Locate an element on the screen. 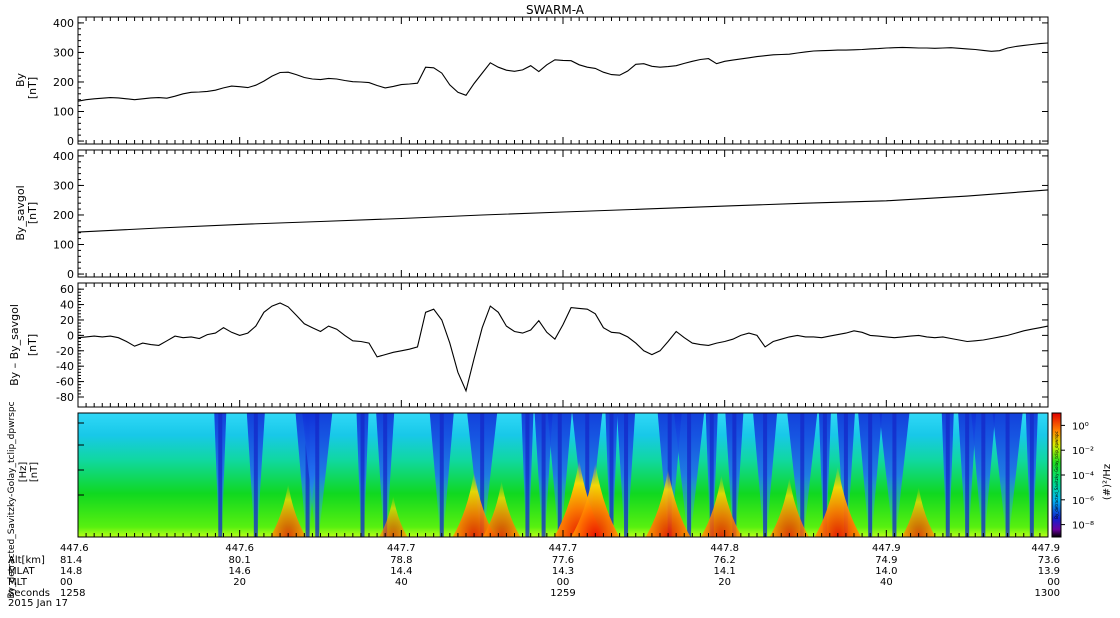 The image size is (1120, 618). colorbar-label: (#)²/Hz is located at coordinates (1107, 482).